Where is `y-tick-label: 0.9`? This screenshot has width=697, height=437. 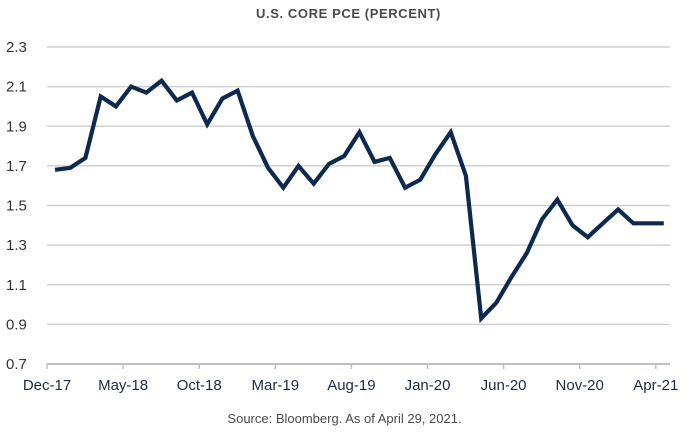
y-tick-label: 0.9 is located at coordinates (16, 324).